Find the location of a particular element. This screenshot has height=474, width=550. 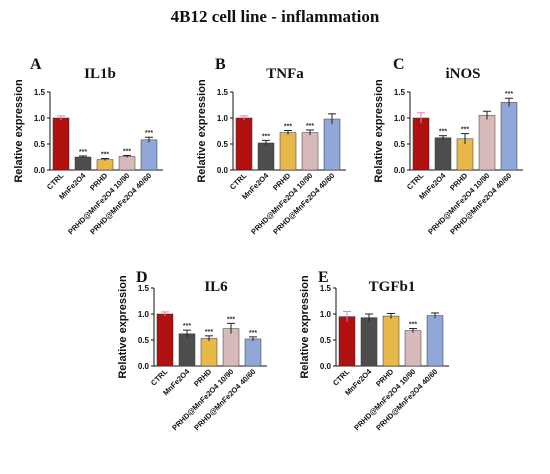

panel-letter: D is located at coordinates (142, 277).